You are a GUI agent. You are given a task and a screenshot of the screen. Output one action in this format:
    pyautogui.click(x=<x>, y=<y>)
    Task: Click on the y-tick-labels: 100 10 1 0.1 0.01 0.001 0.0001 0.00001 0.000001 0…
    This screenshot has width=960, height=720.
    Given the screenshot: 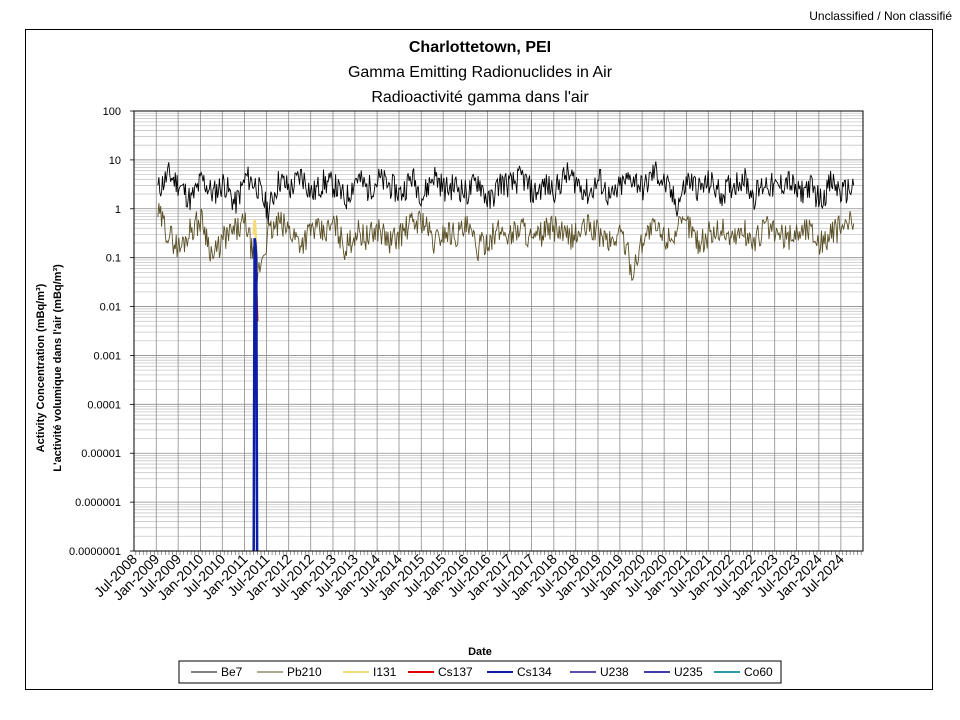 What is the action you would take?
    pyautogui.click(x=101, y=332)
    